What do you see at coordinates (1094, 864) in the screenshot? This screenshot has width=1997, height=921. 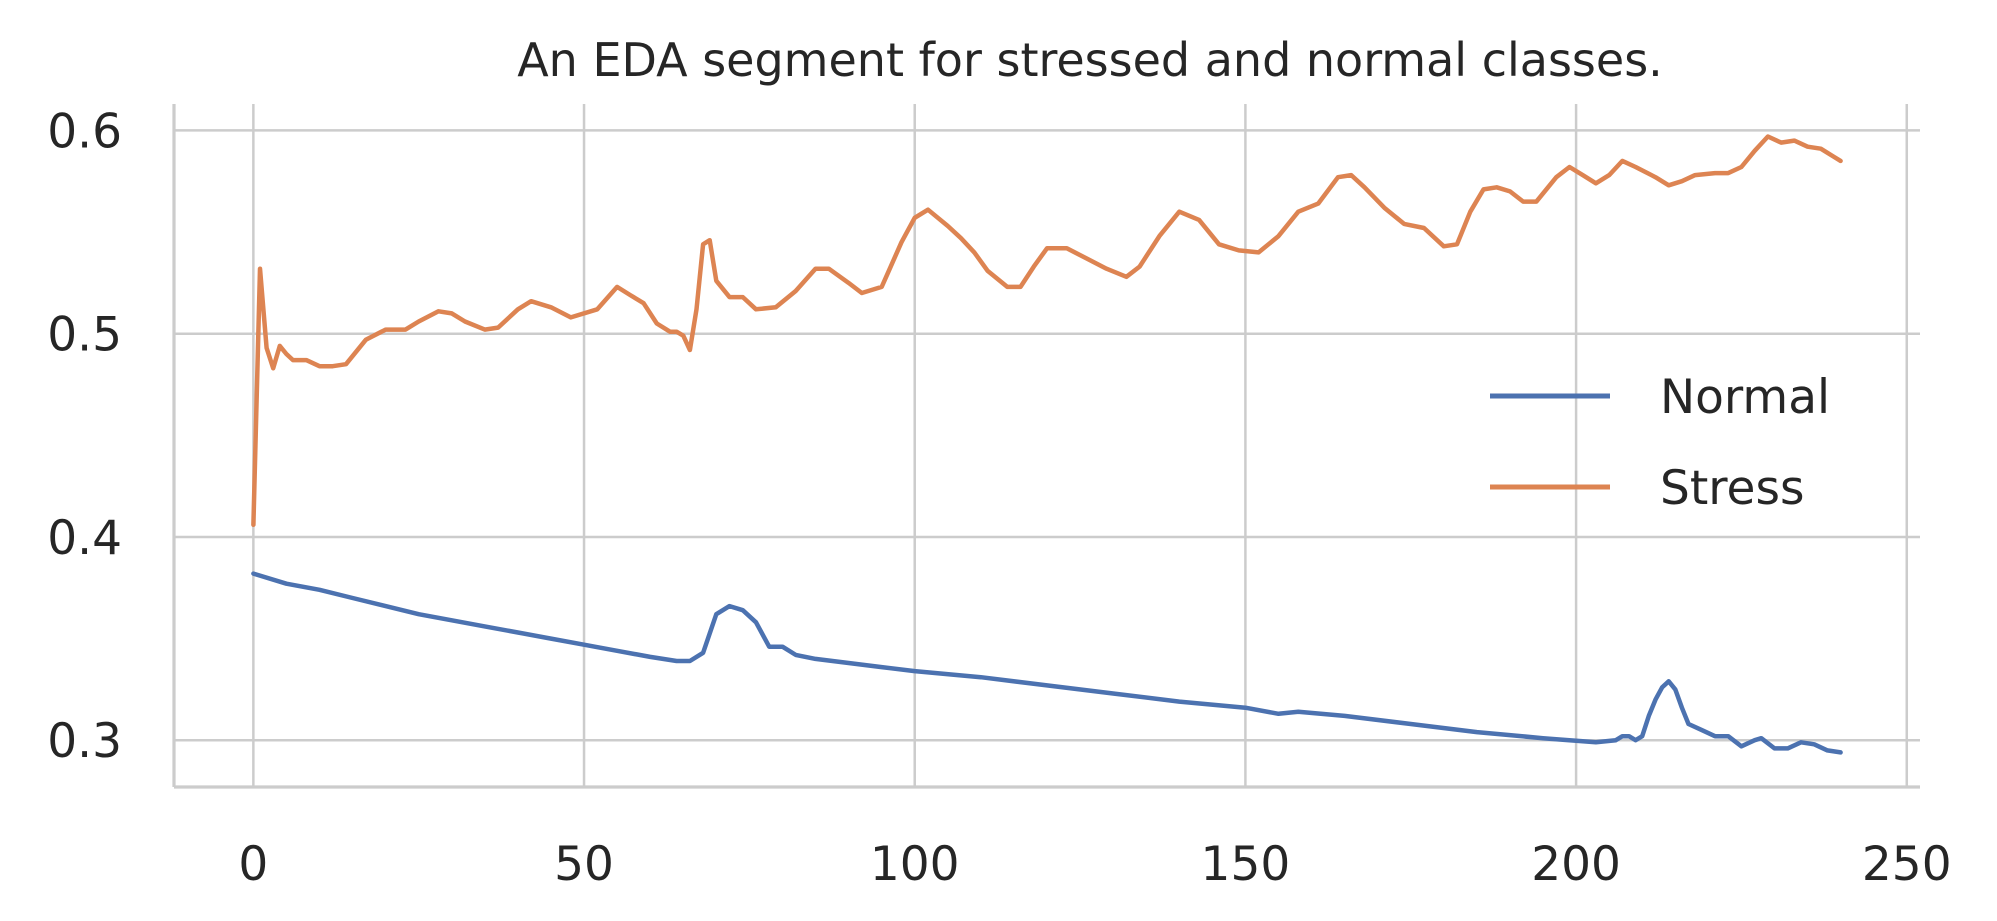 I see `x-tick-labels: 0 50 100 150 200 250` at bounding box center [1094, 864].